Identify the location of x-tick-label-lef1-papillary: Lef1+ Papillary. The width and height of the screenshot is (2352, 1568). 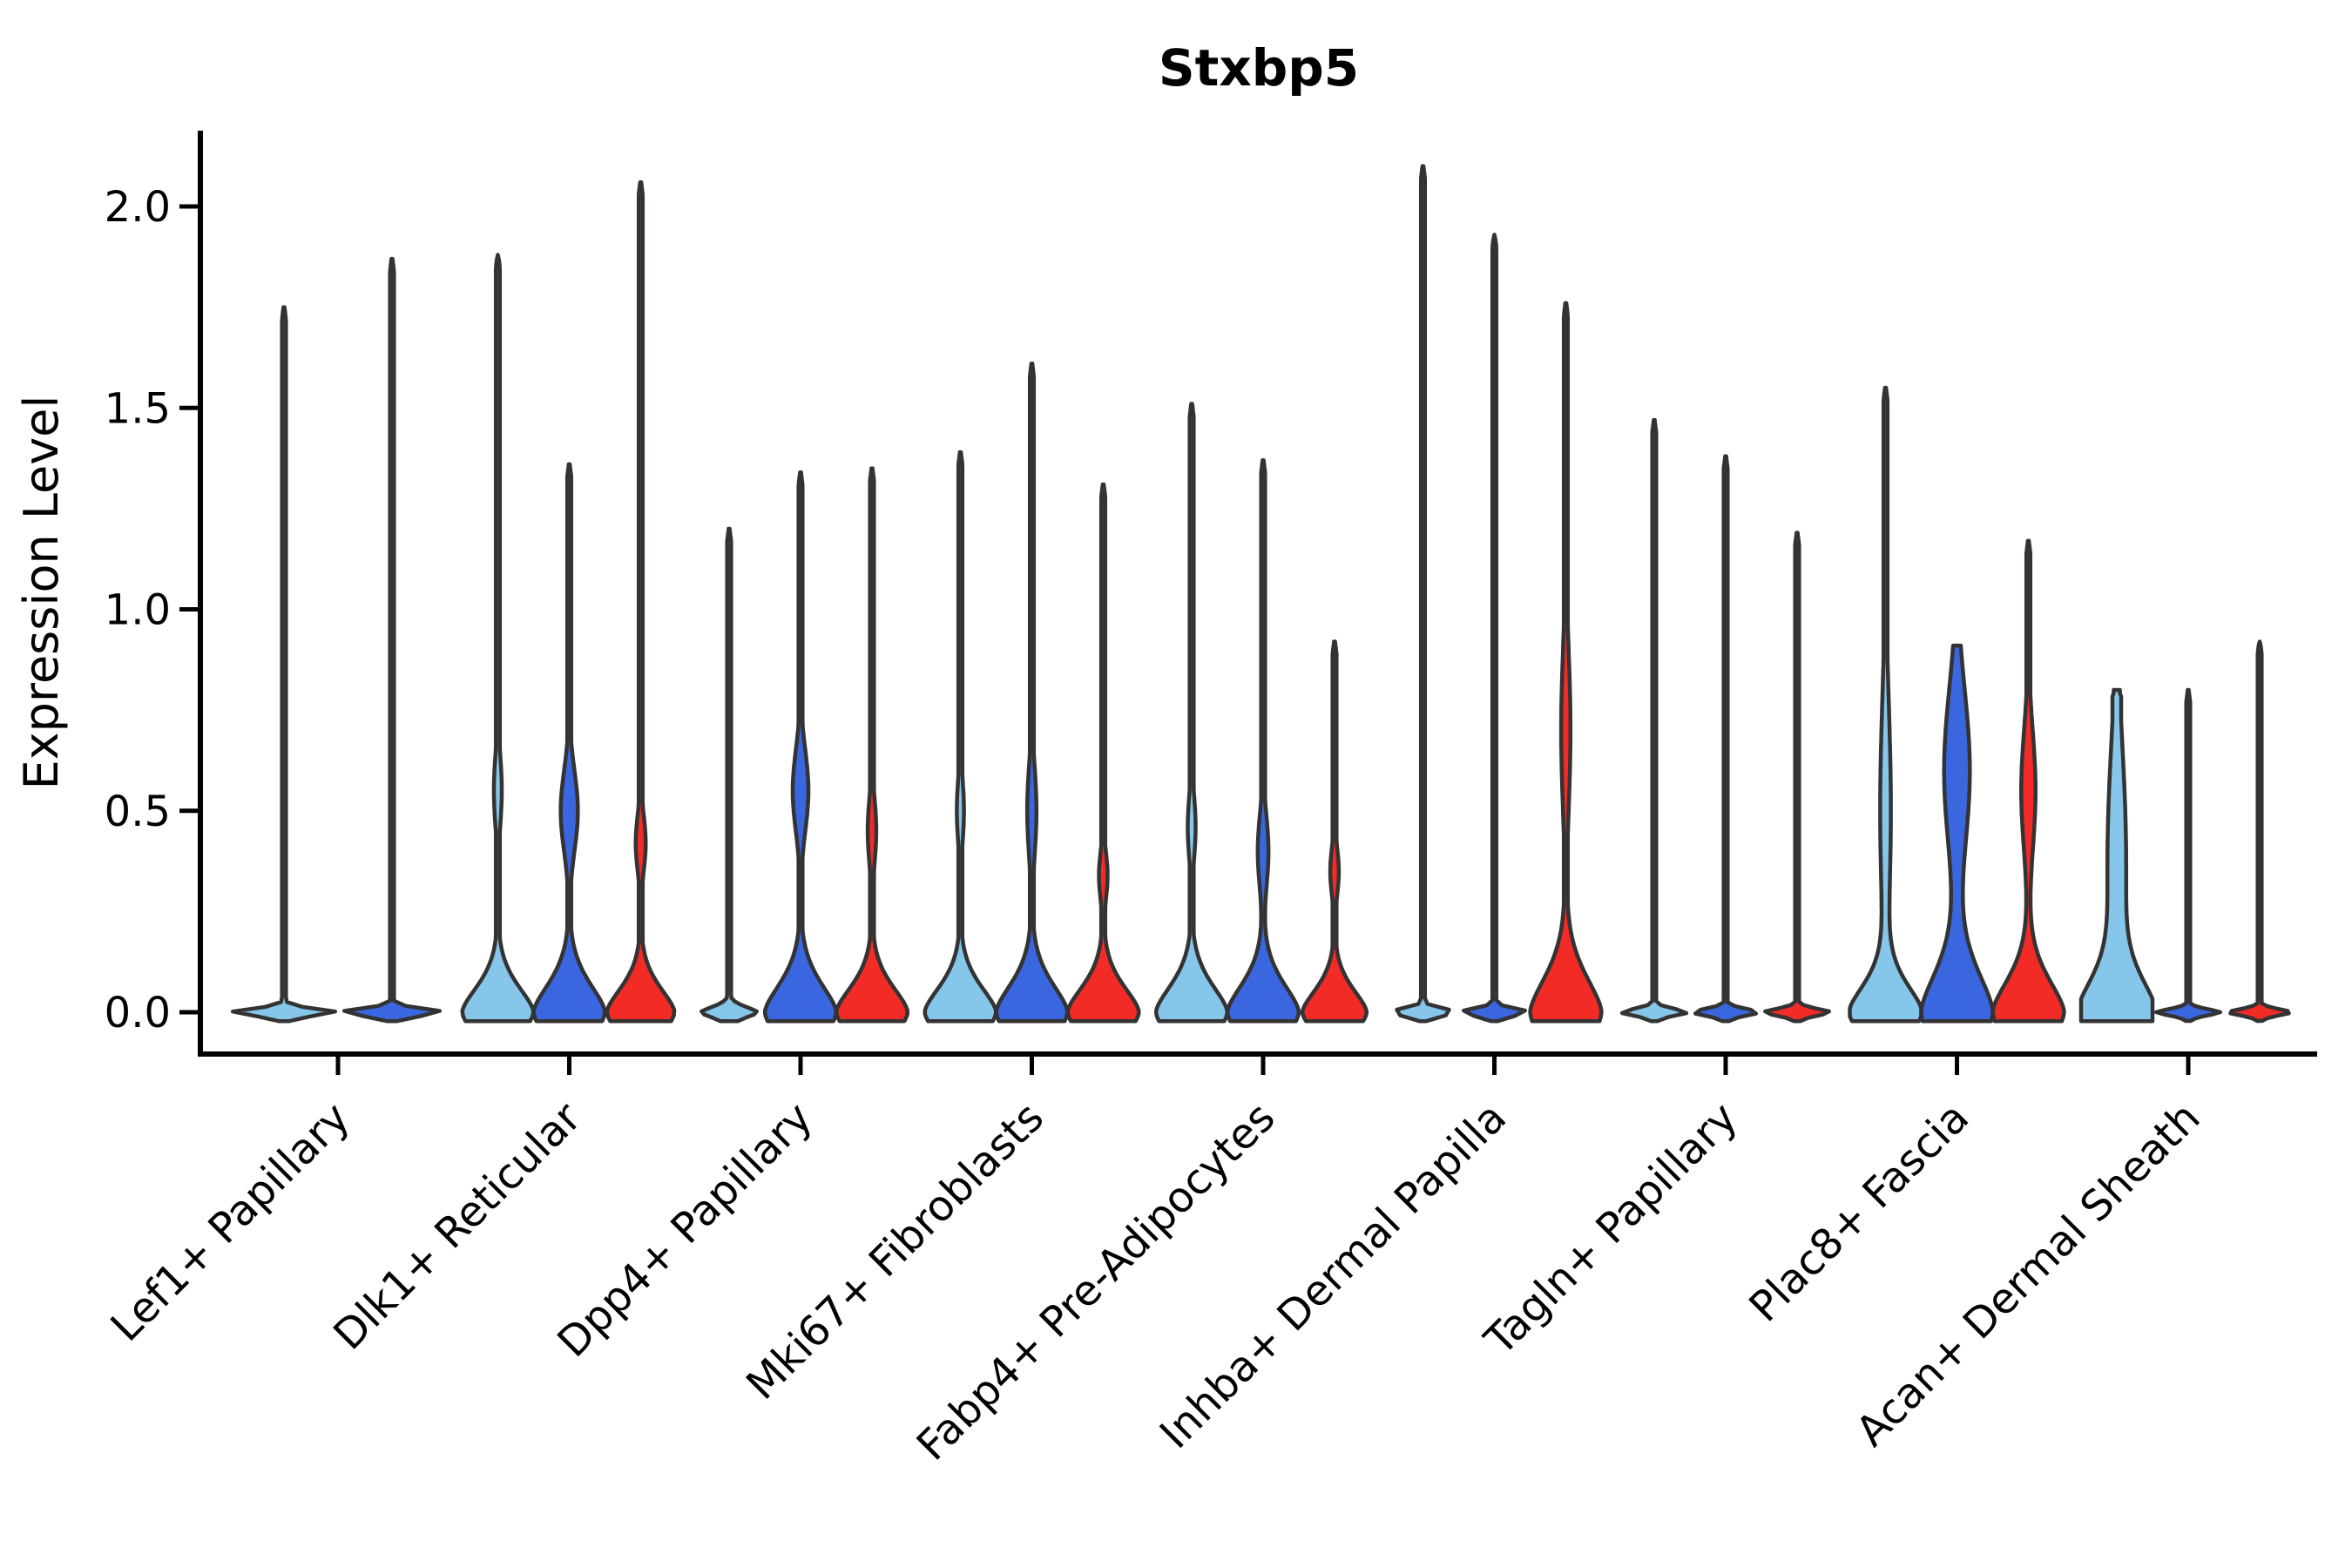
(231, 1222).